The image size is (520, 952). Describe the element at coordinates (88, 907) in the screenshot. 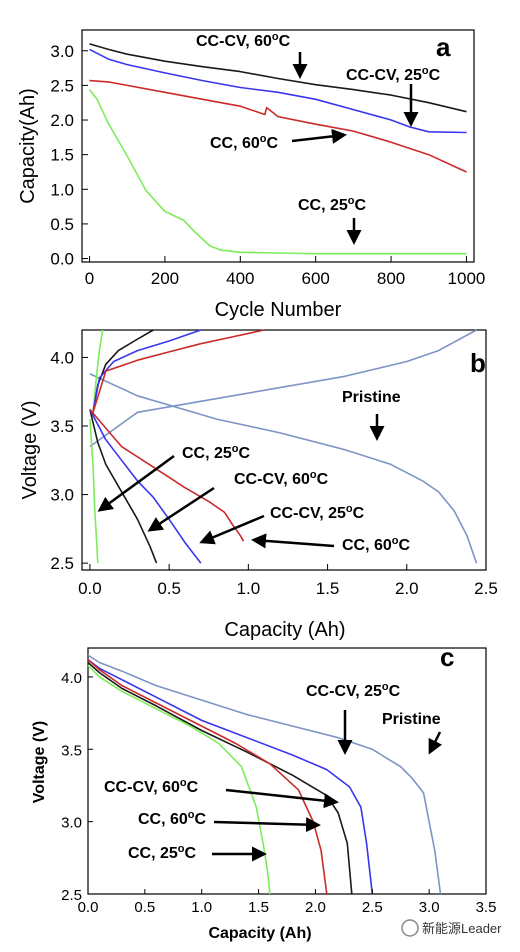

I see `panel-c-xtick-label-0: 0.0` at that location.